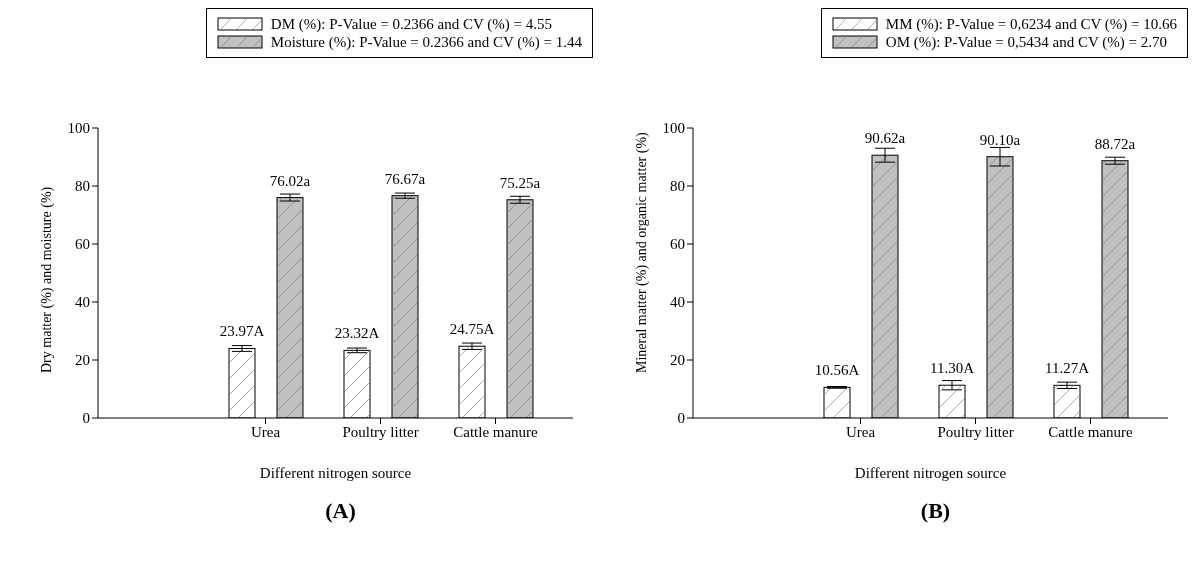 The image size is (1200, 569). I want to click on data-label: 76.67a, so click(405, 178).